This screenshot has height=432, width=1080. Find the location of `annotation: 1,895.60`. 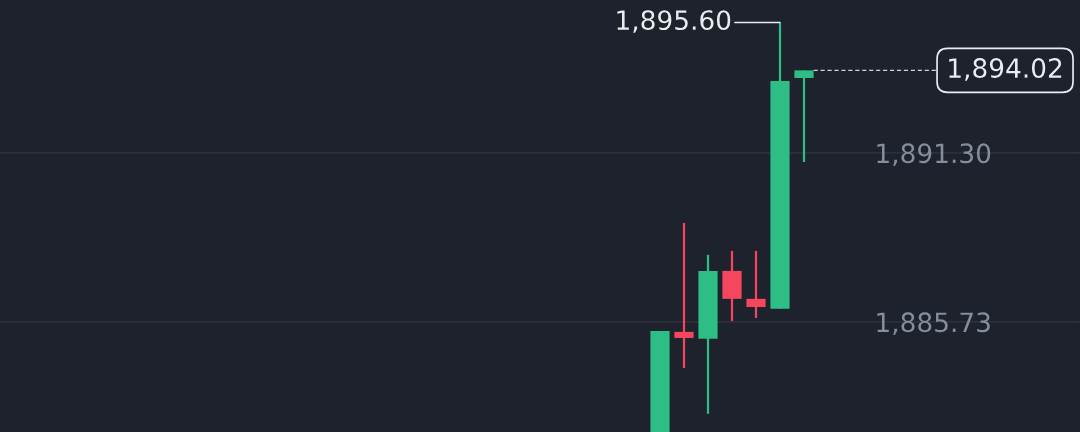

annotation: 1,895.60 is located at coordinates (674, 21).